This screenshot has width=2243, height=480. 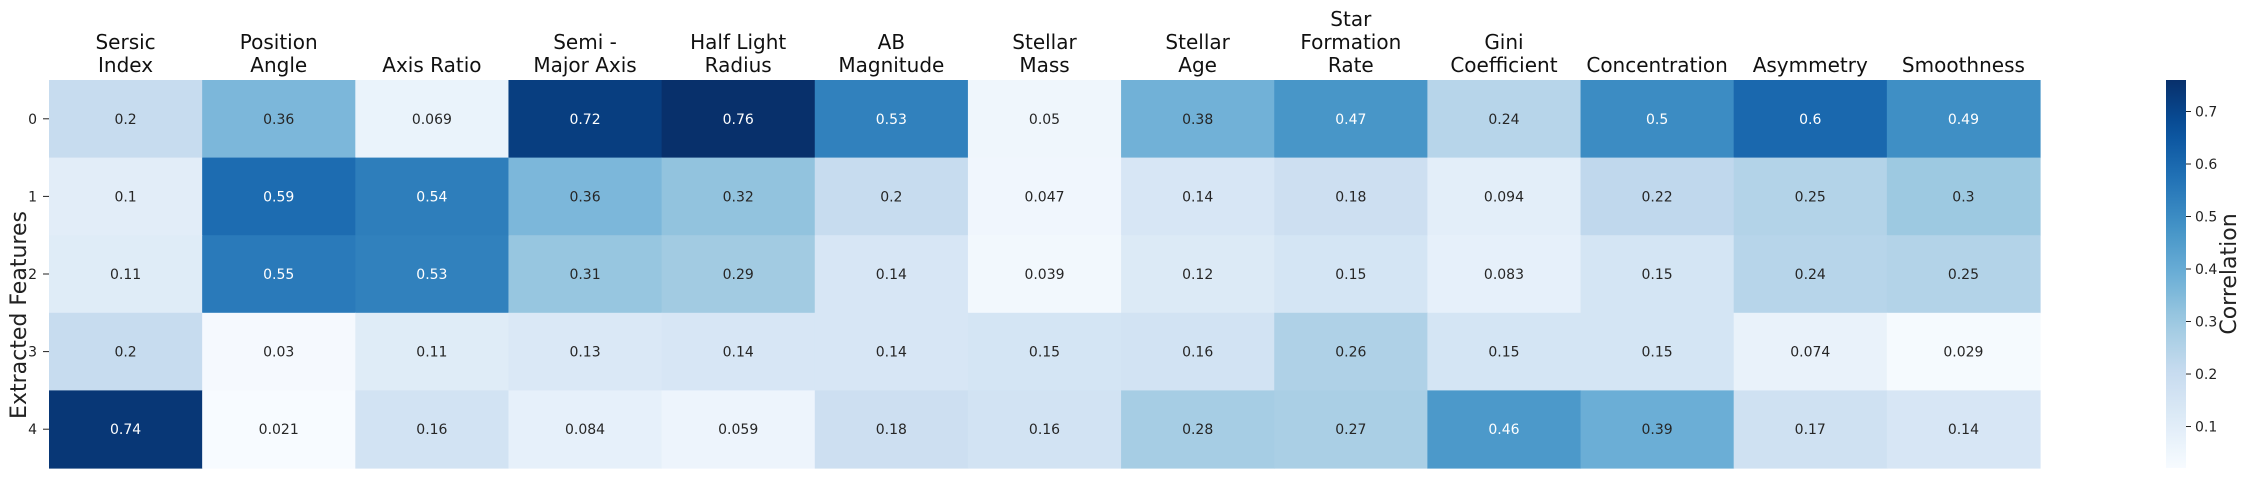 I want to click on cell-value-label: 0.083, so click(x=1504, y=275).